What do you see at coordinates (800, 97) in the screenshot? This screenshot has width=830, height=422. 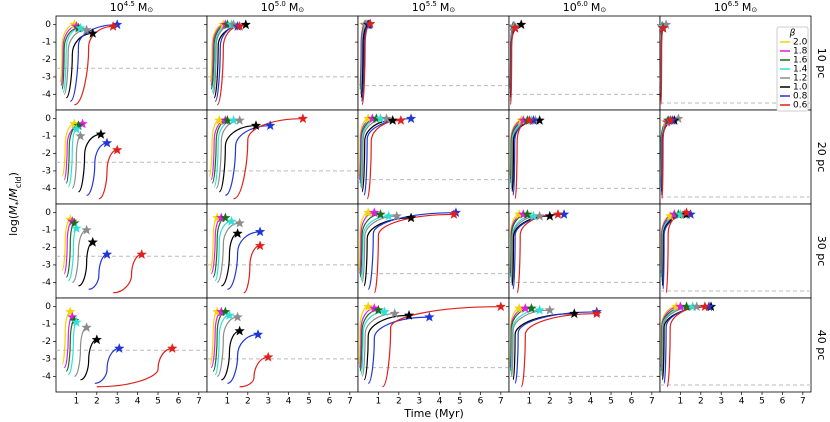 I see `legend-label: 0.8` at bounding box center [800, 97].